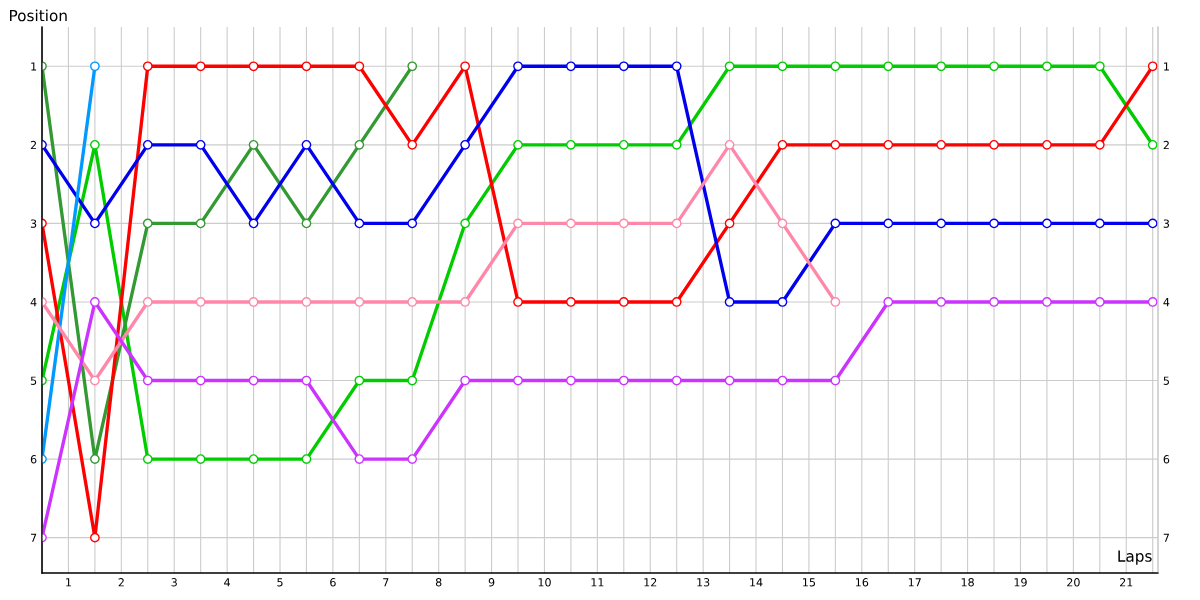 The image size is (1200, 600). I want to click on y2-tick-label: 2, so click(1166, 145).